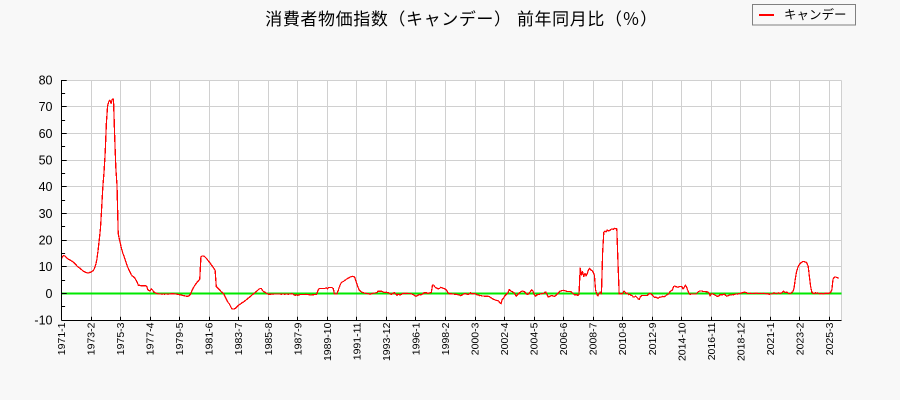 The height and width of the screenshot is (400, 900). What do you see at coordinates (712, 341) in the screenshot?
I see `svg-text: 2016-11` at bounding box center [712, 341].